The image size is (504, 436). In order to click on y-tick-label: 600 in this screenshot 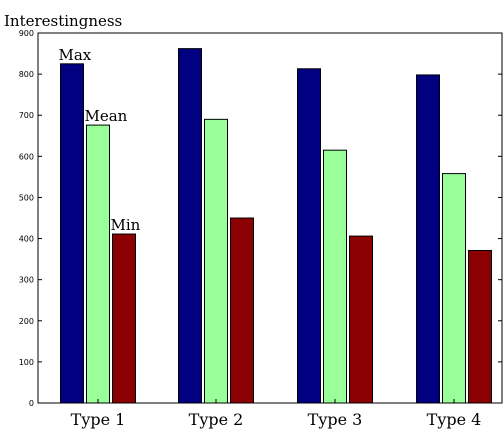, I will do `click(26, 156)`.